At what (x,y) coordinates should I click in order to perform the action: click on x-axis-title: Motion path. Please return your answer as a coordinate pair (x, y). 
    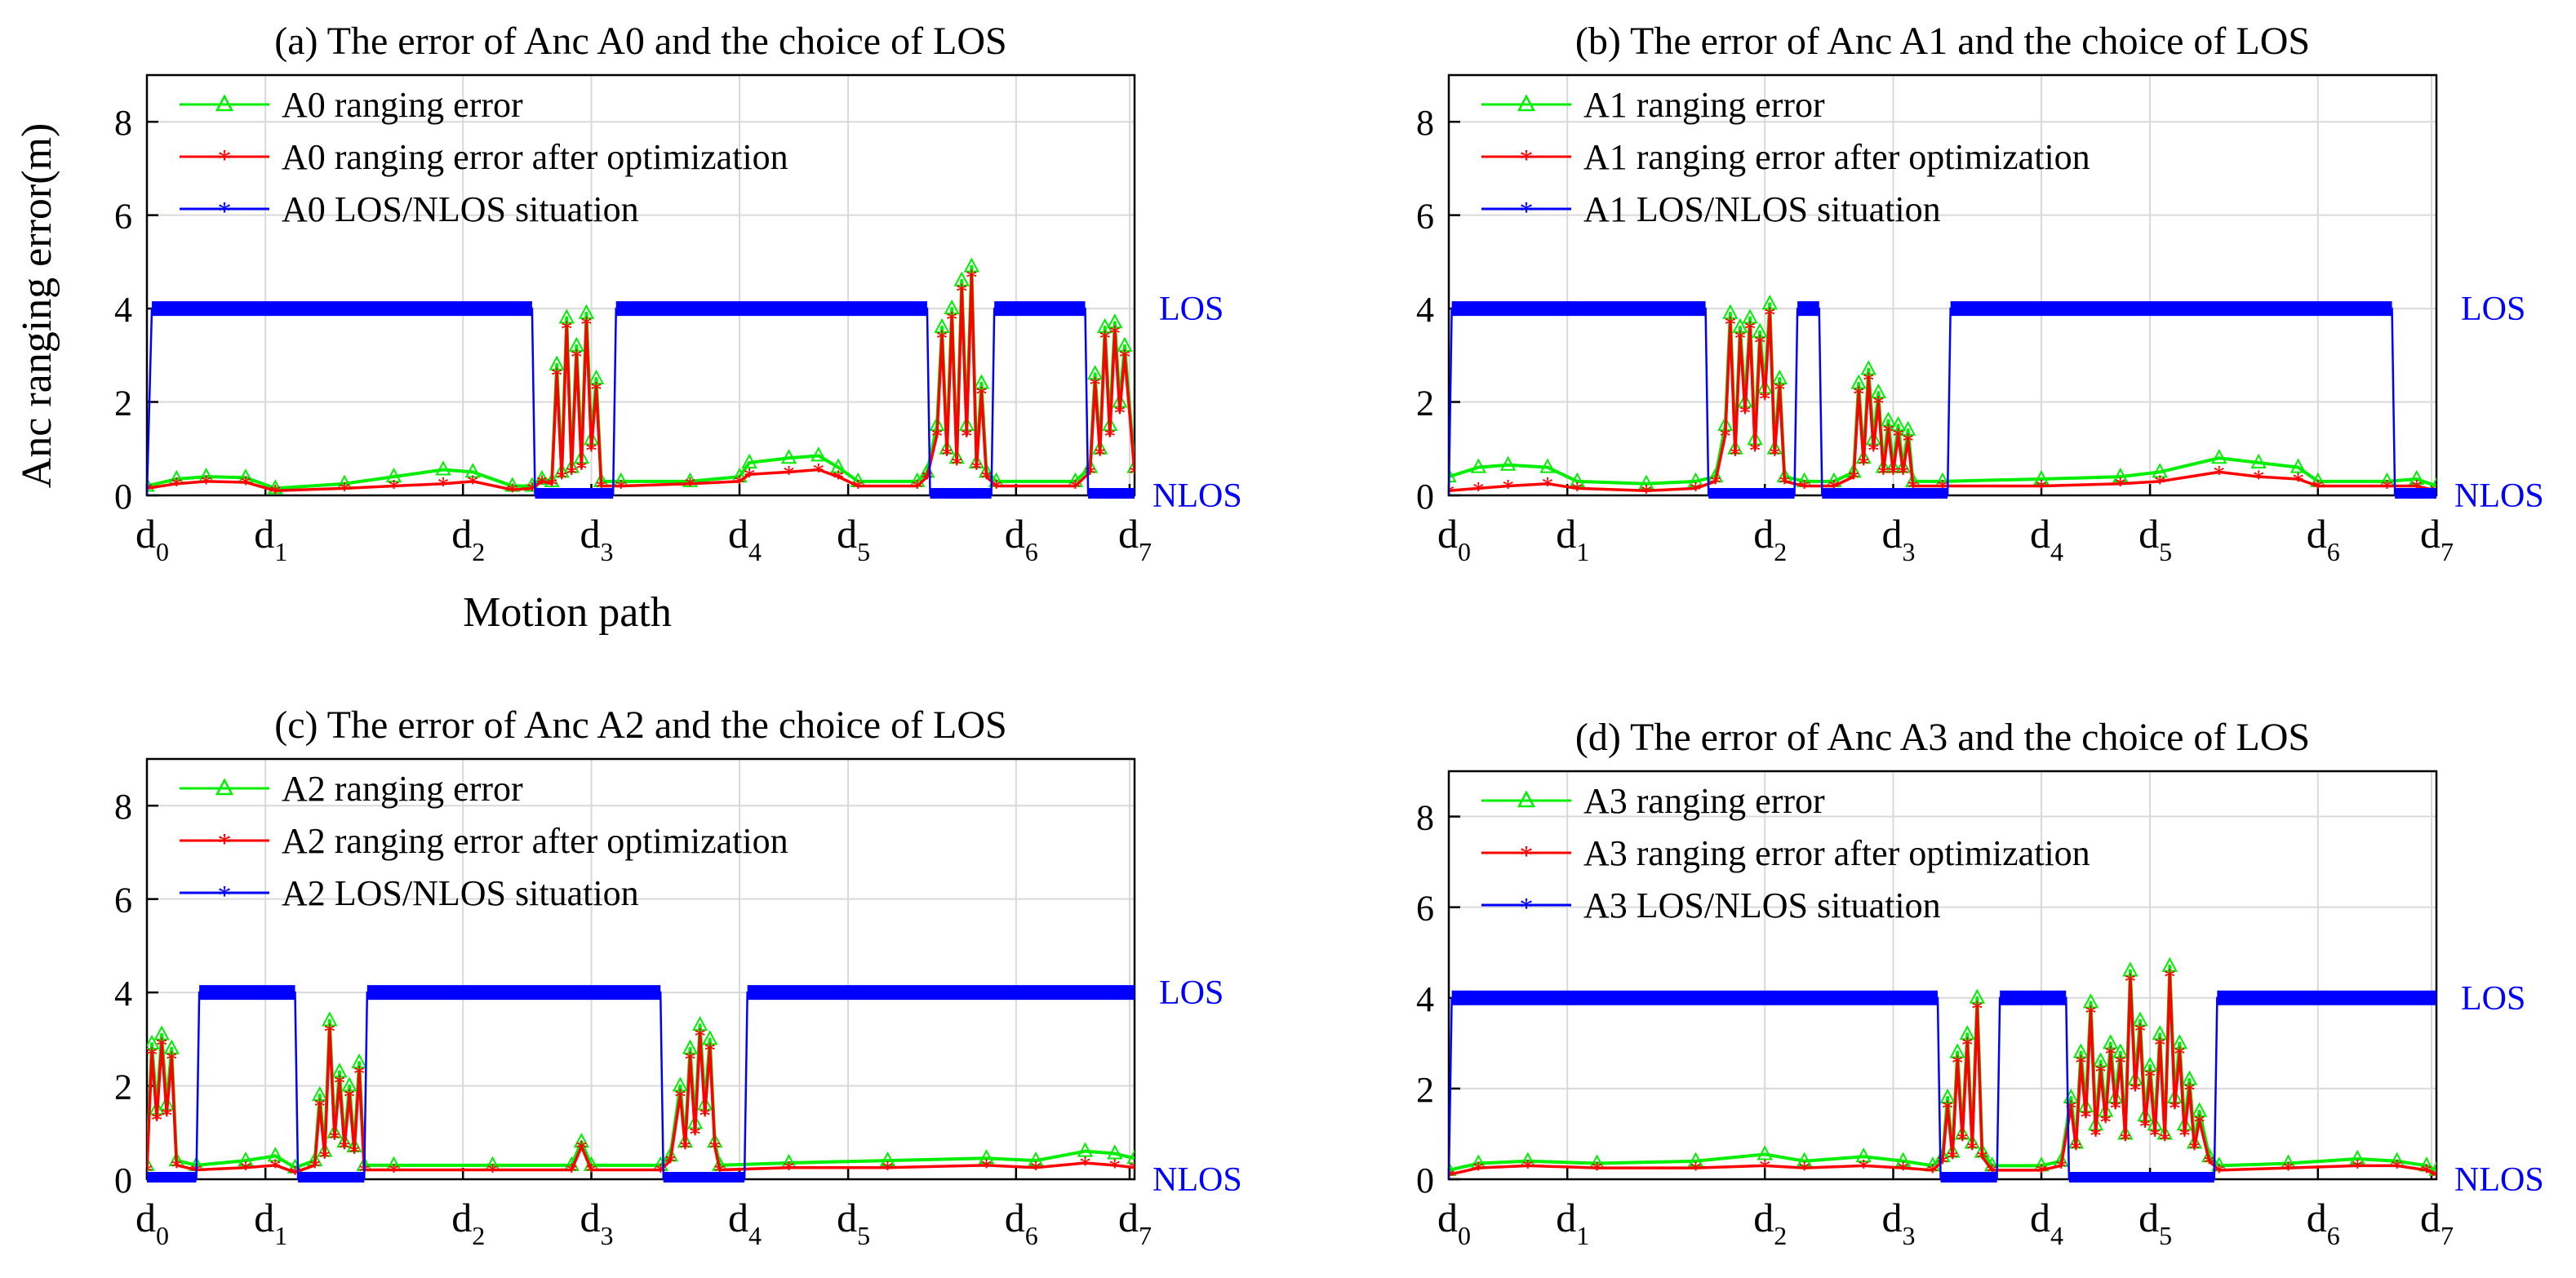
    Looking at the image, I should click on (567, 612).